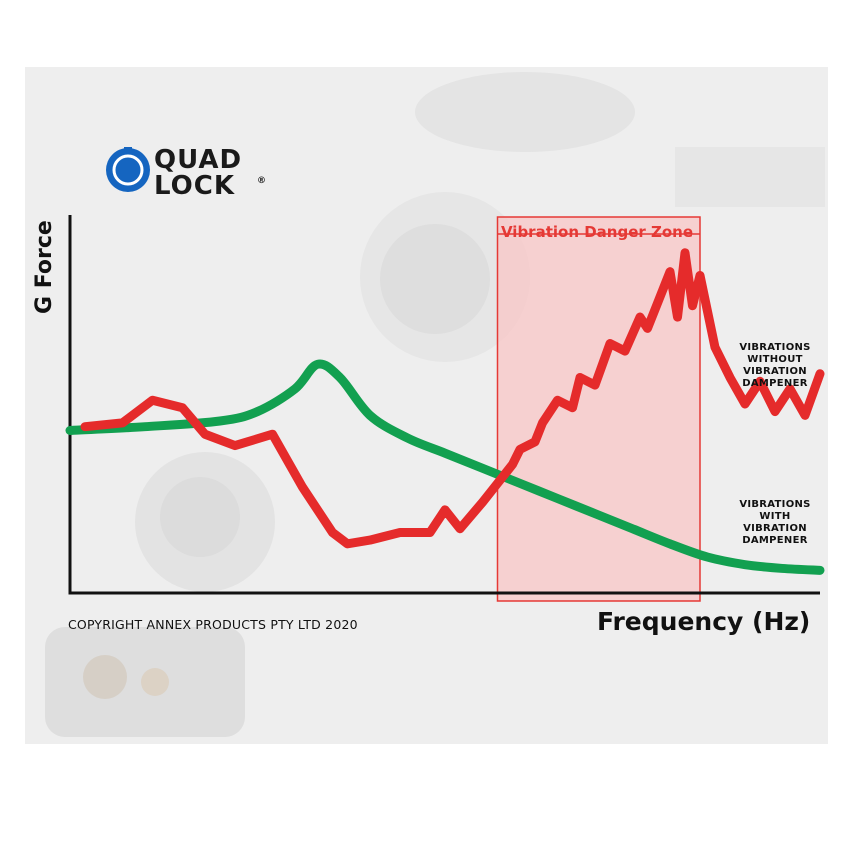  Describe the element at coordinates (704, 621) in the screenshot. I see `x-axis-label: Frequency (Hz)` at that location.